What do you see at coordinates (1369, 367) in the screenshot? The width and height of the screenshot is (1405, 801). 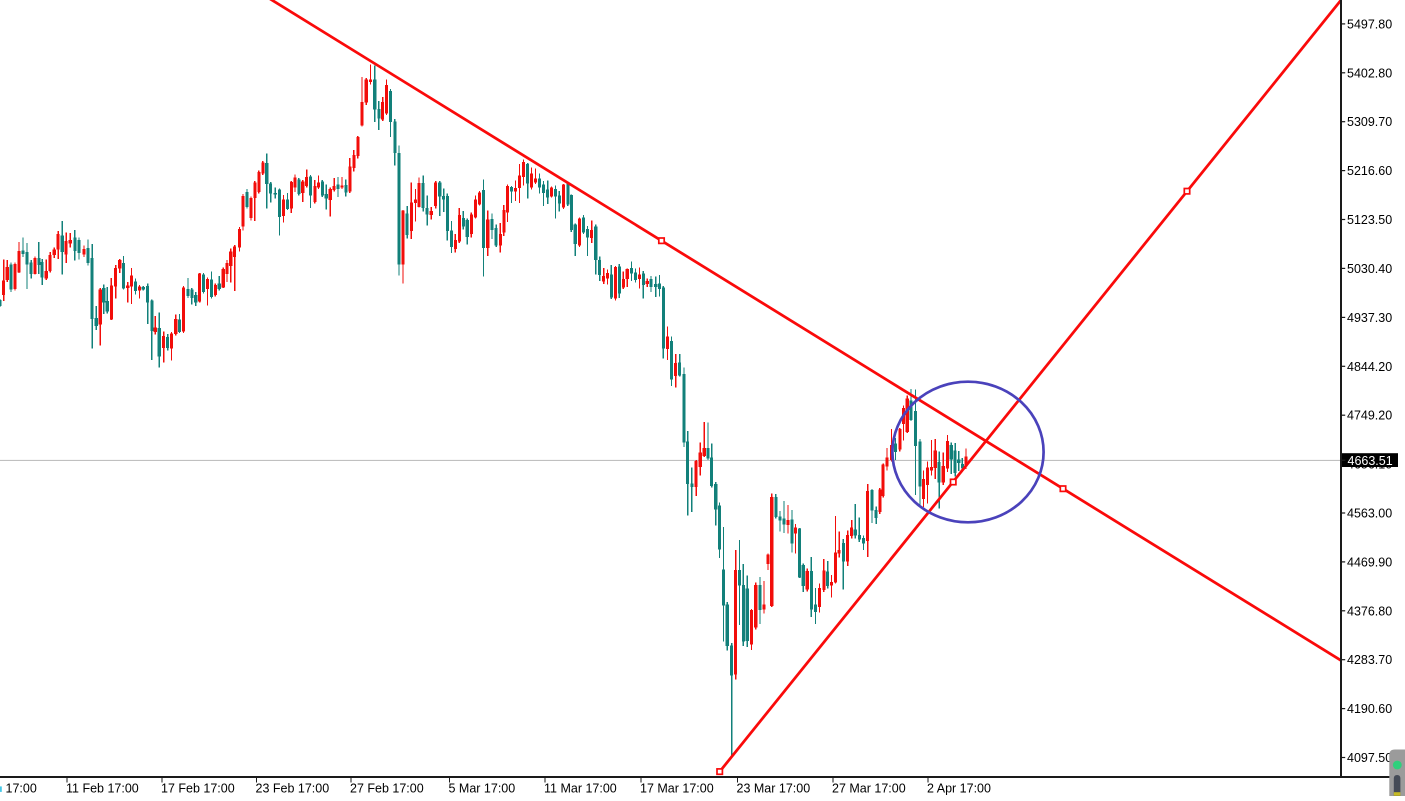 I see `svg-text: 4844.20` at bounding box center [1369, 367].